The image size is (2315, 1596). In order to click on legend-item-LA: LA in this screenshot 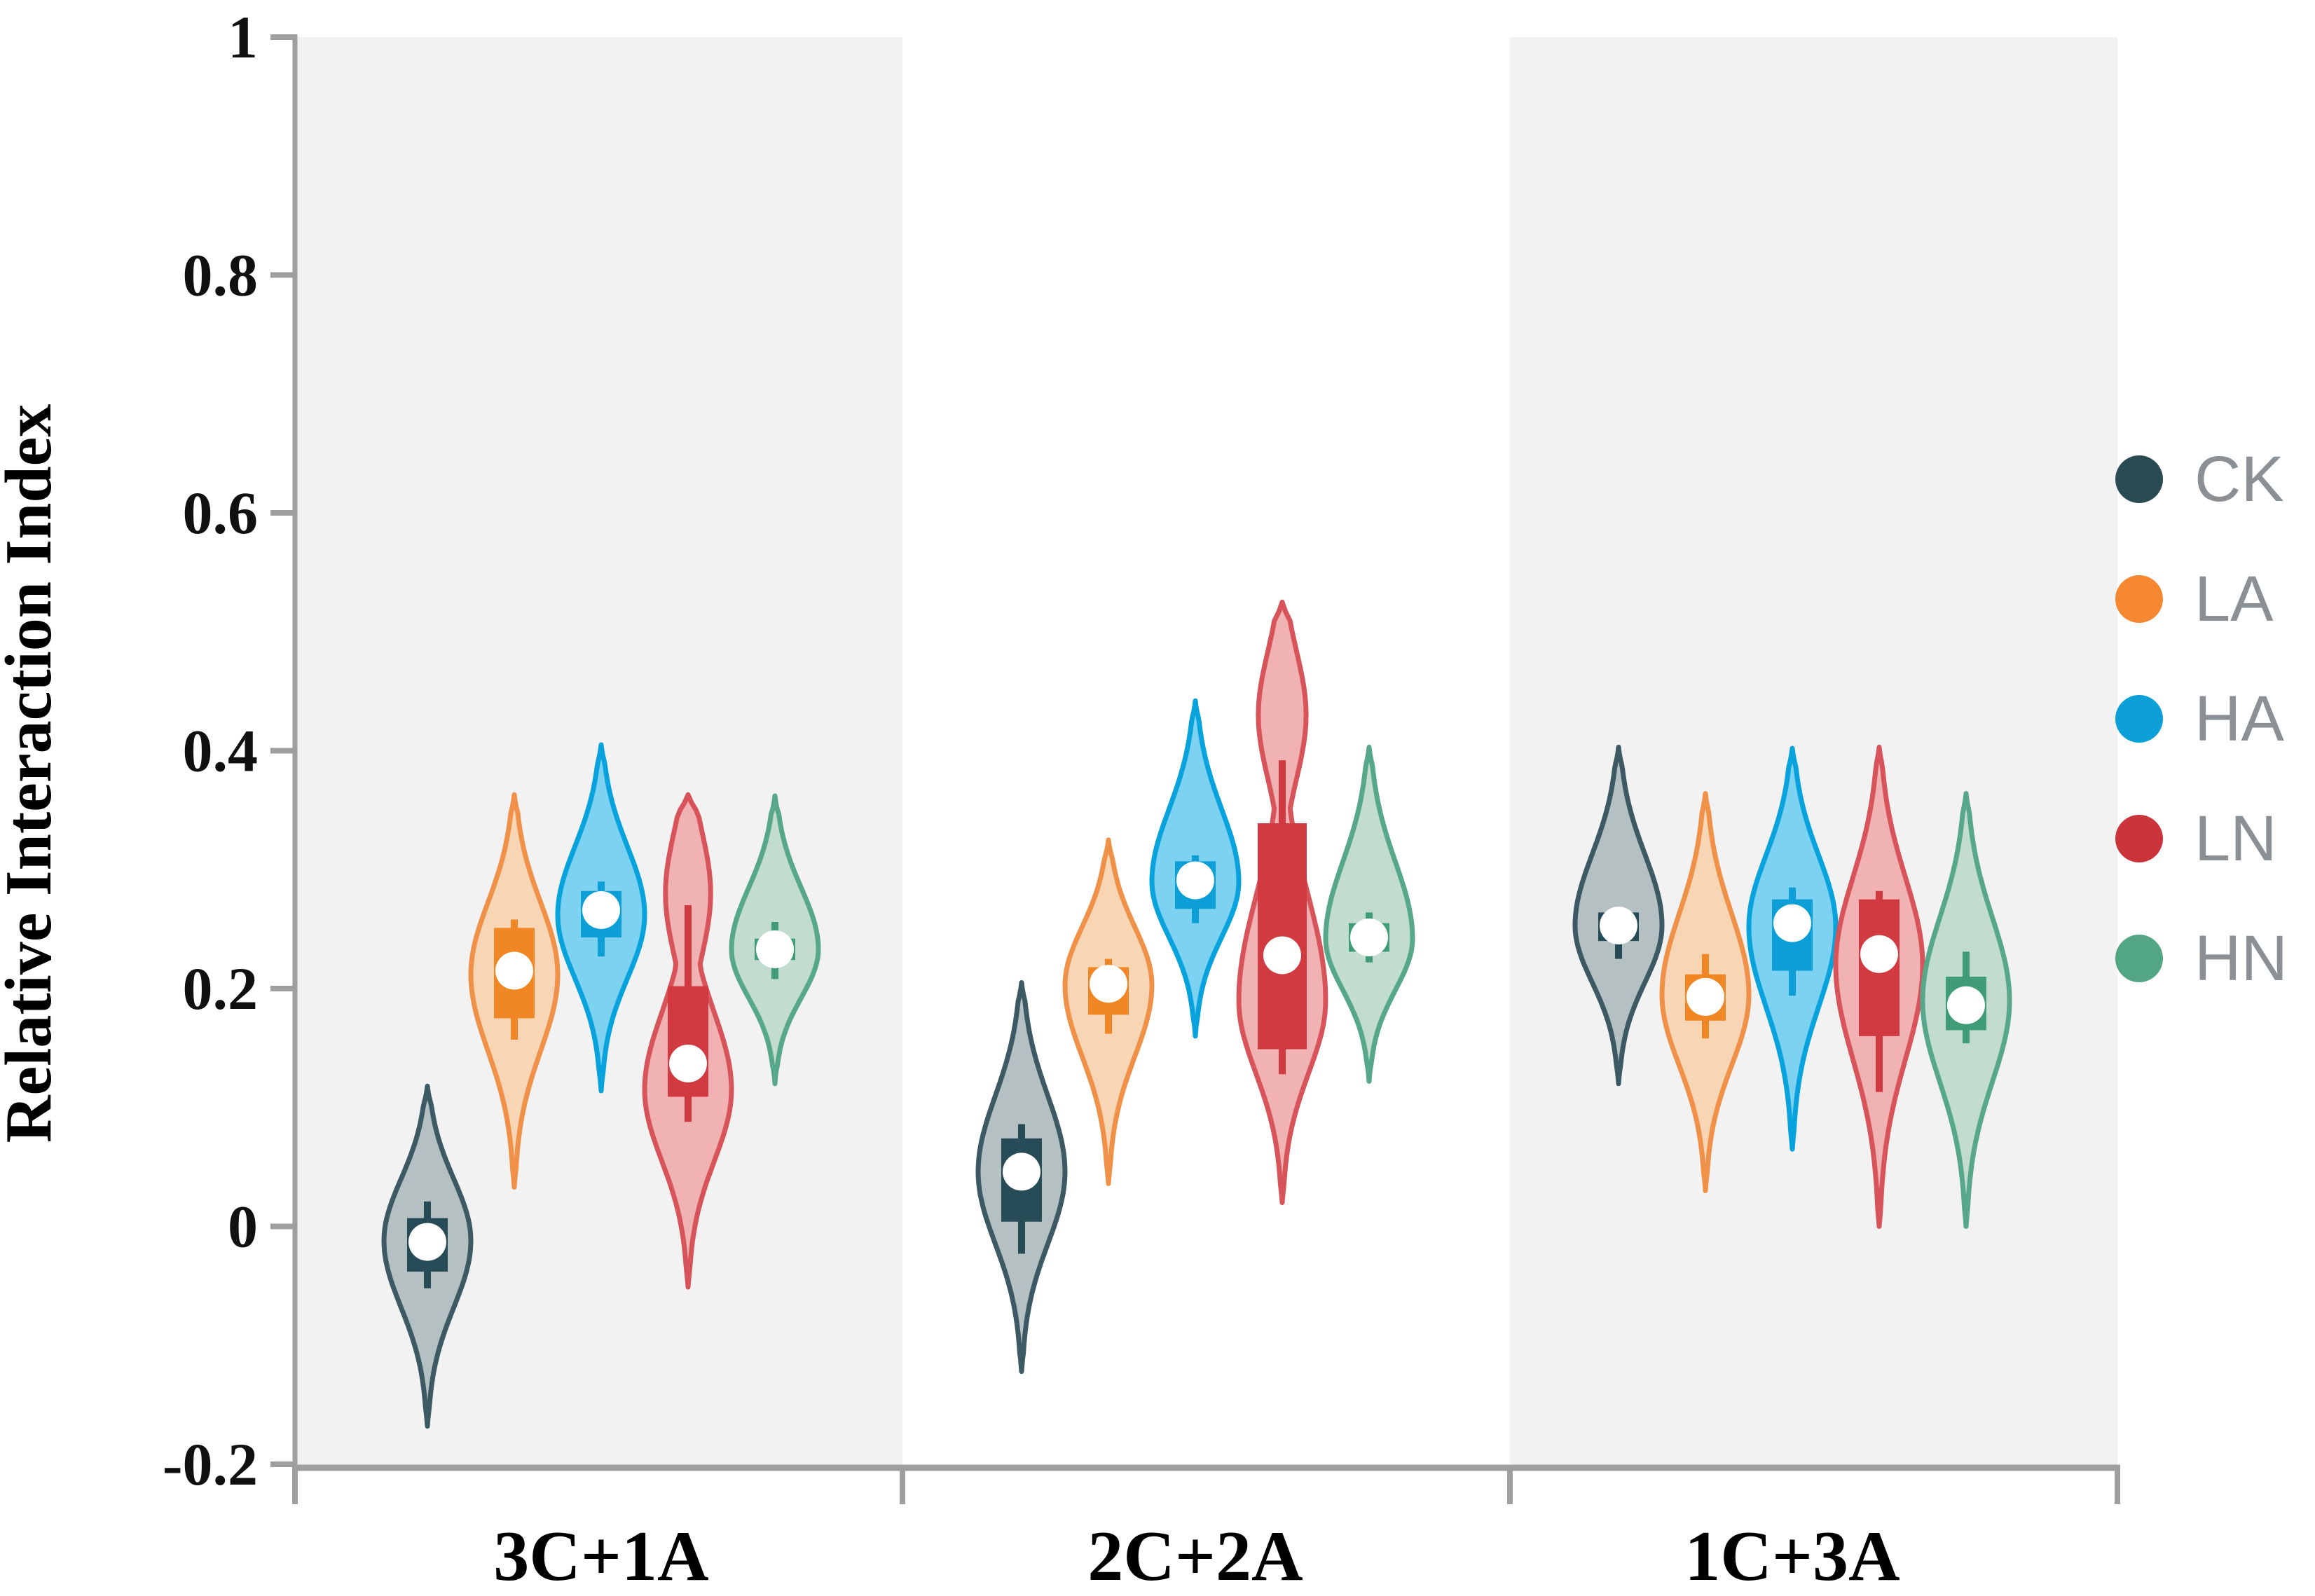, I will do `click(2194, 599)`.